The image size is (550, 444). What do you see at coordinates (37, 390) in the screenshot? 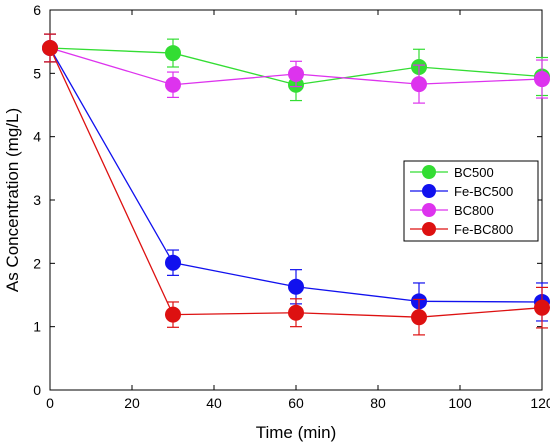
I see `y-tick-label: 0` at bounding box center [37, 390].